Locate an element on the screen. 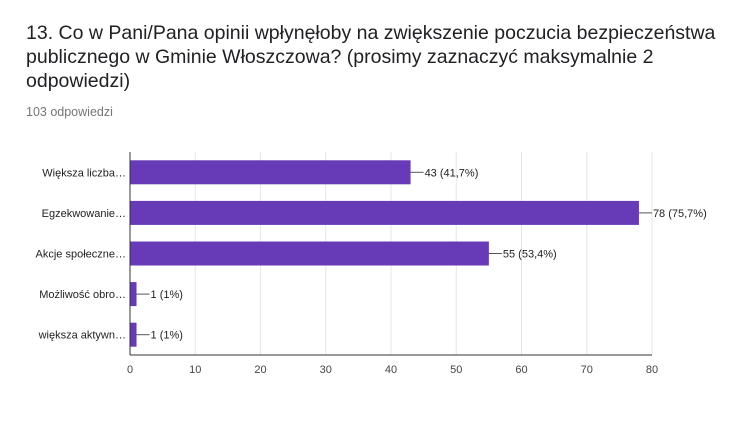  x-tick-label: 40 is located at coordinates (391, 370).